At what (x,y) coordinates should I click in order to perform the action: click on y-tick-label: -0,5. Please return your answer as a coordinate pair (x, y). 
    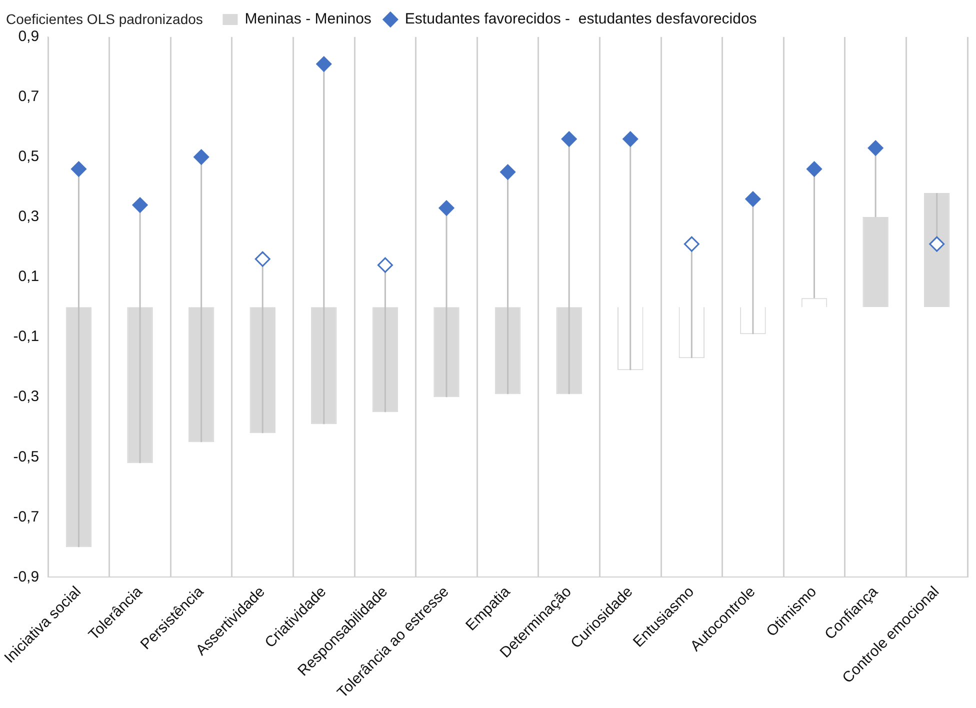
    Looking at the image, I should click on (26, 457).